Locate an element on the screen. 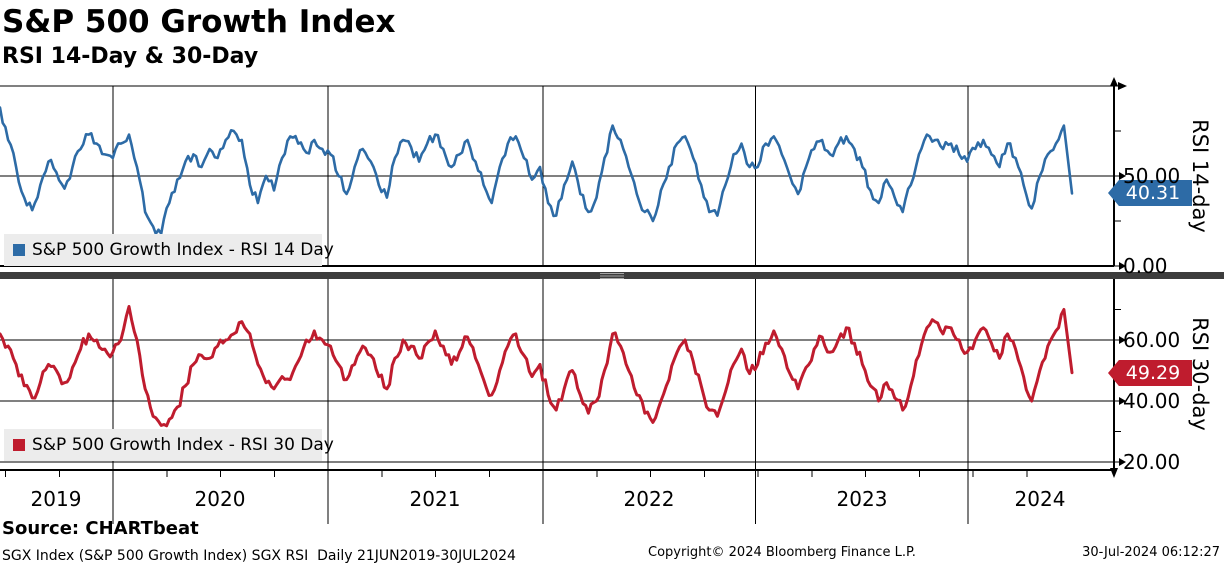 The width and height of the screenshot is (1224, 566). legend-rsi14: S&P 500 Growth Index - RSI 14 Day is located at coordinates (169, 250).